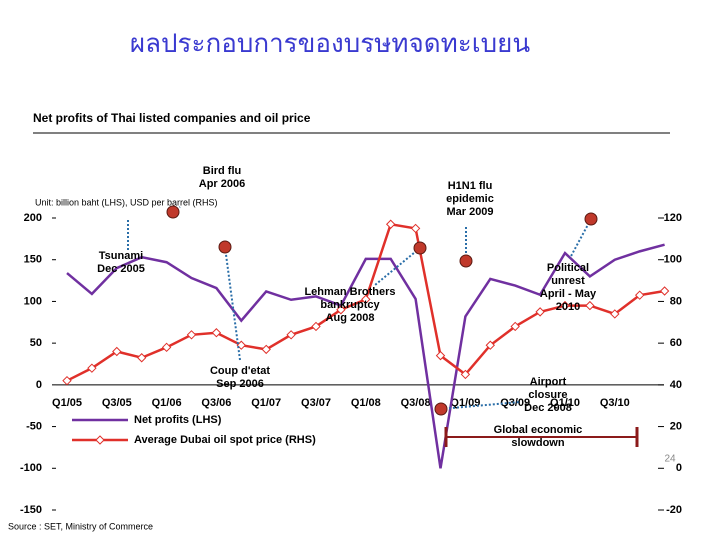 Image resolution: width=720 pixels, height=540 pixels. Describe the element at coordinates (216, 403) in the screenshot. I see `x-tick-label: Q3/06` at that location.